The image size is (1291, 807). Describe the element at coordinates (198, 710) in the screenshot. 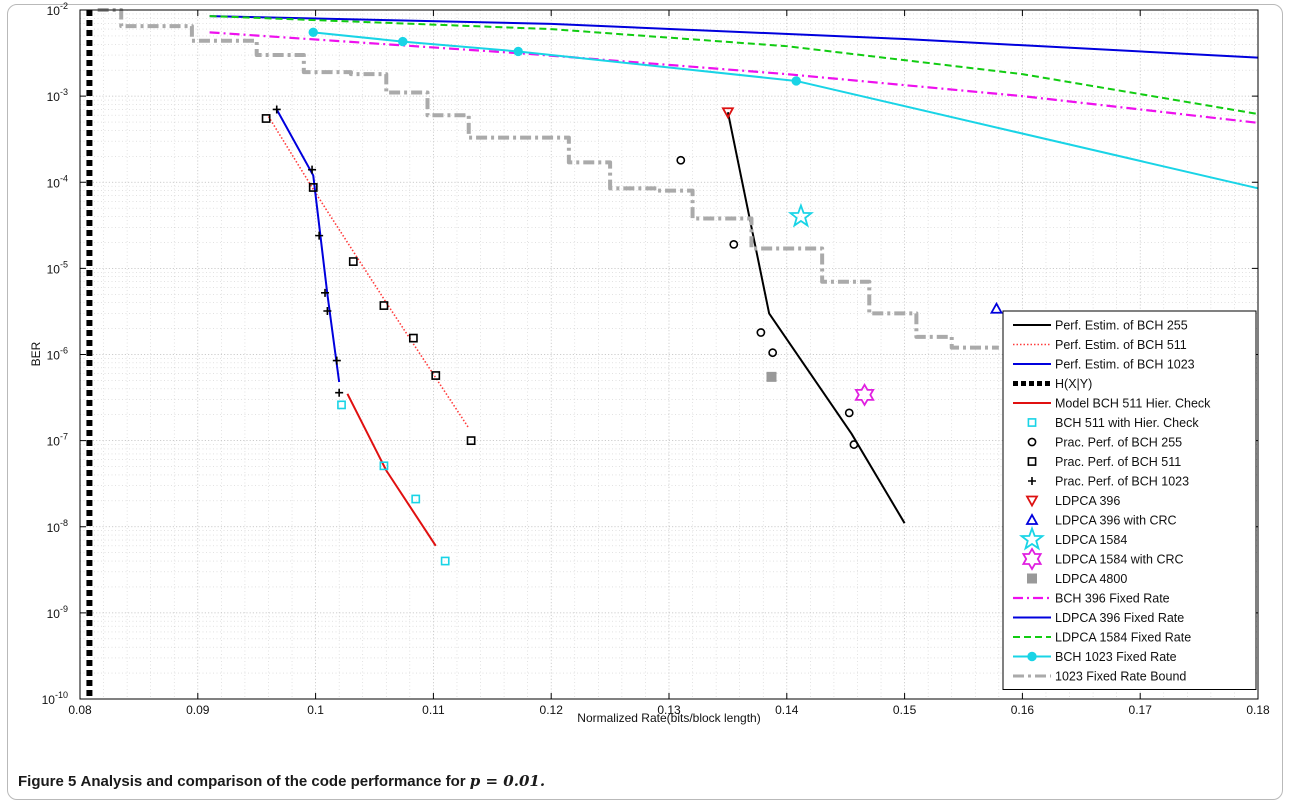

I see `x-tick-label: 0.09` at that location.